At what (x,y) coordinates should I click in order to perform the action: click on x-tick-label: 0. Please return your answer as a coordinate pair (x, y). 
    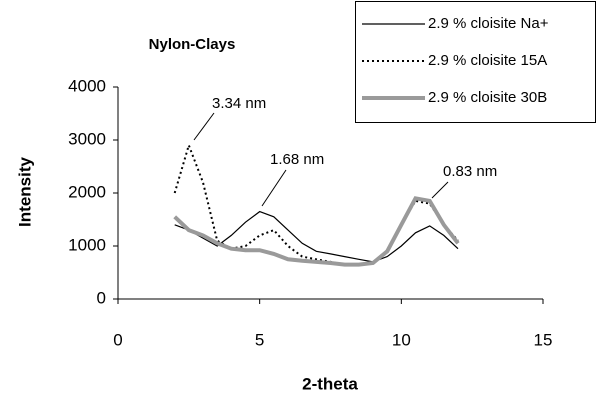
    Looking at the image, I should click on (117, 339).